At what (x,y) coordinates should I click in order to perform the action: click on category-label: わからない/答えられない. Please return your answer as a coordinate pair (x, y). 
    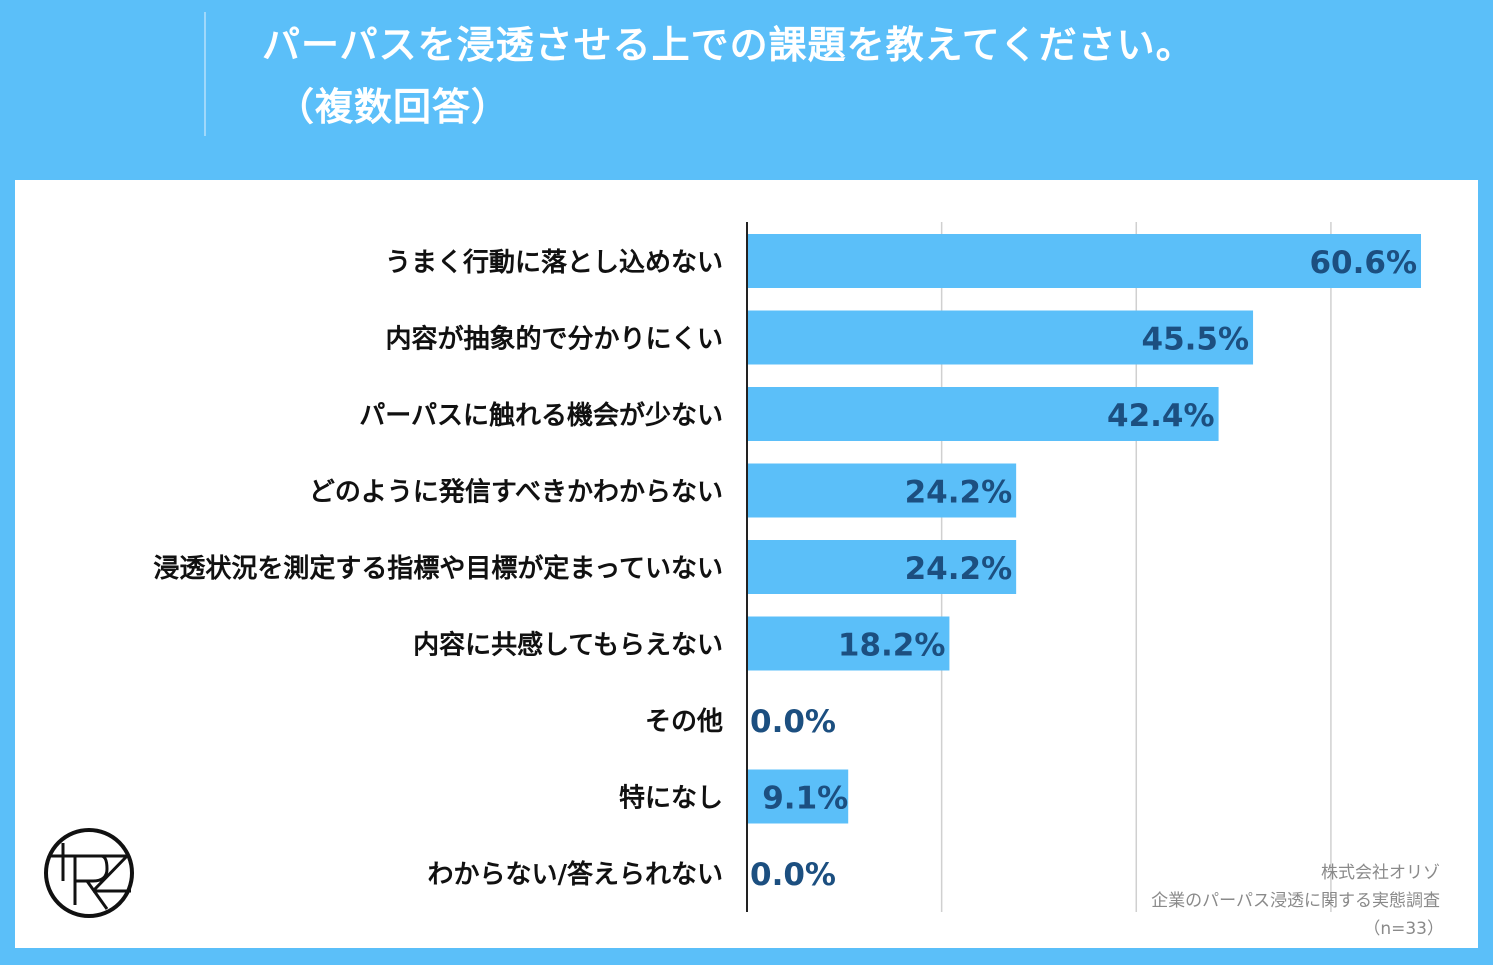
    Looking at the image, I should click on (576, 874).